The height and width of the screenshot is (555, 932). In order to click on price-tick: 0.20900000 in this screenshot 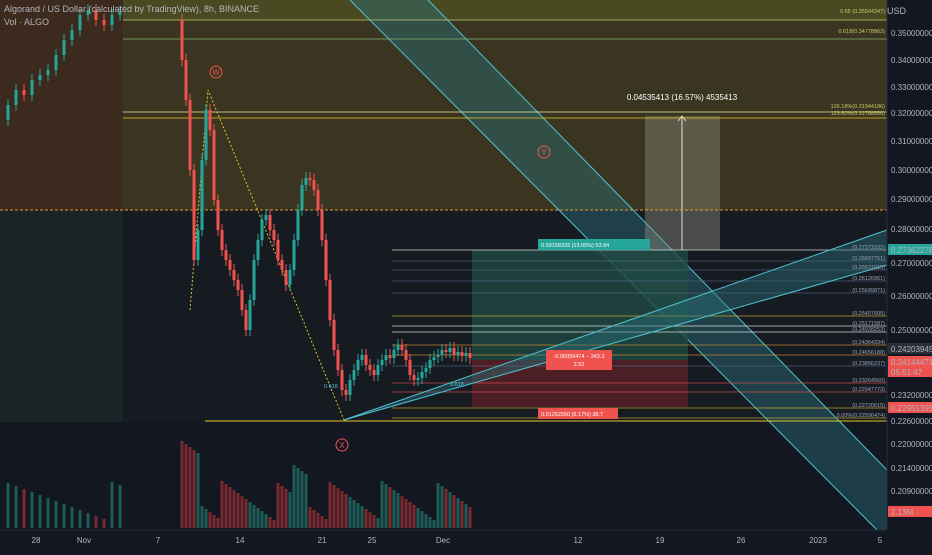, I will do `click(911, 491)`.